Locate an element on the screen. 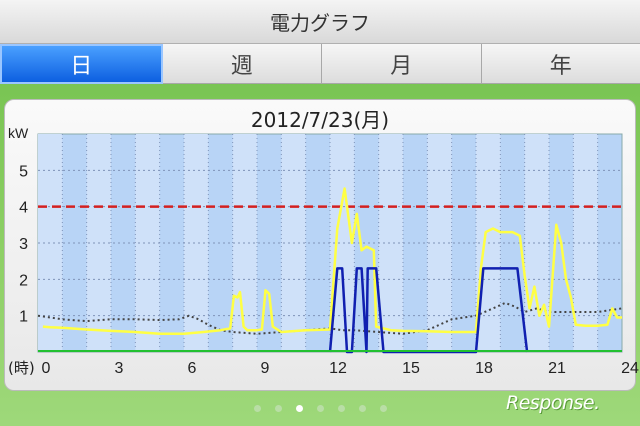  page-indicator is located at coordinates (320, 408).